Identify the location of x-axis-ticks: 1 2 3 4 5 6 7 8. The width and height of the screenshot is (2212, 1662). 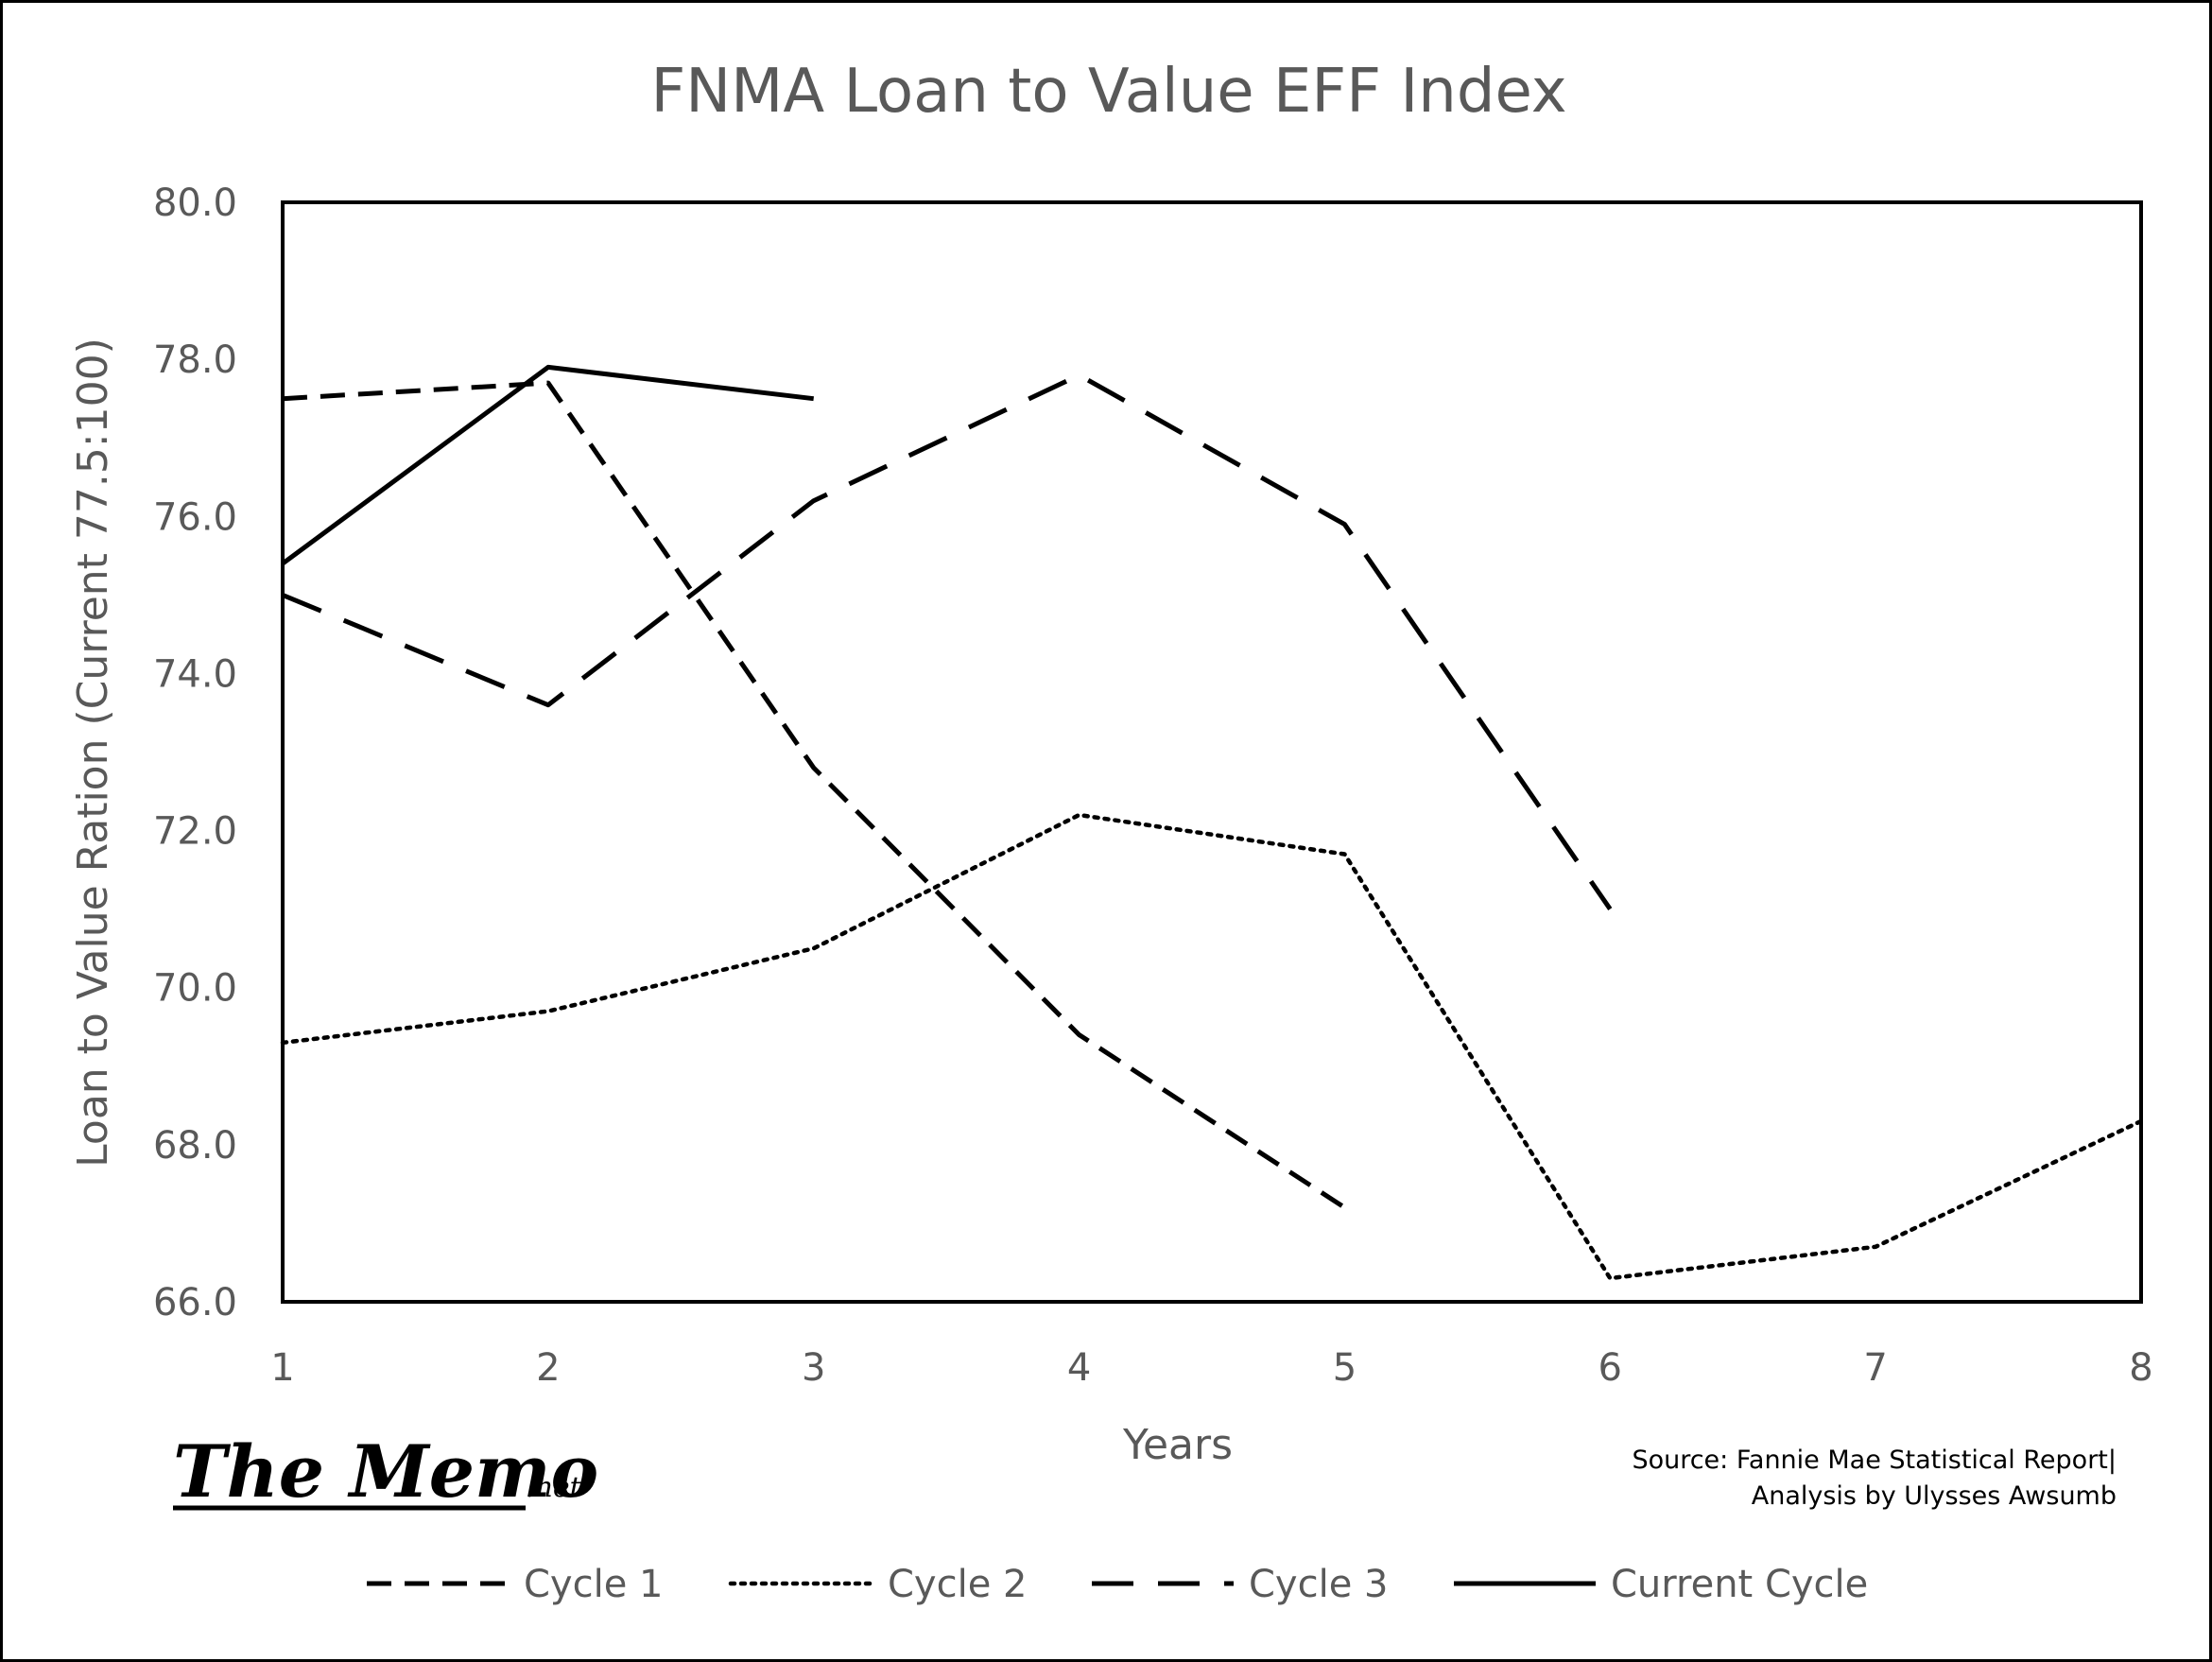
(1211, 1368).